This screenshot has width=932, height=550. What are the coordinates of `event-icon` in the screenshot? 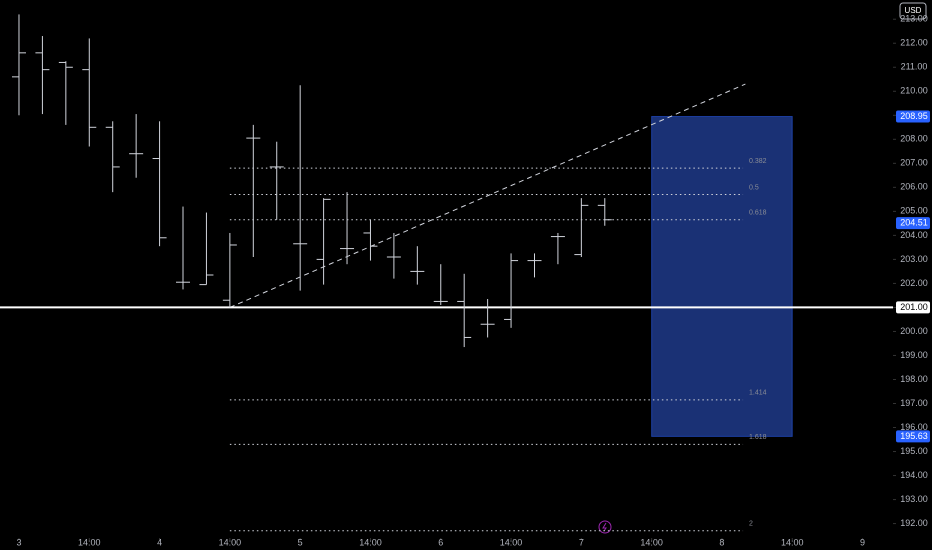 It's located at (605, 527).